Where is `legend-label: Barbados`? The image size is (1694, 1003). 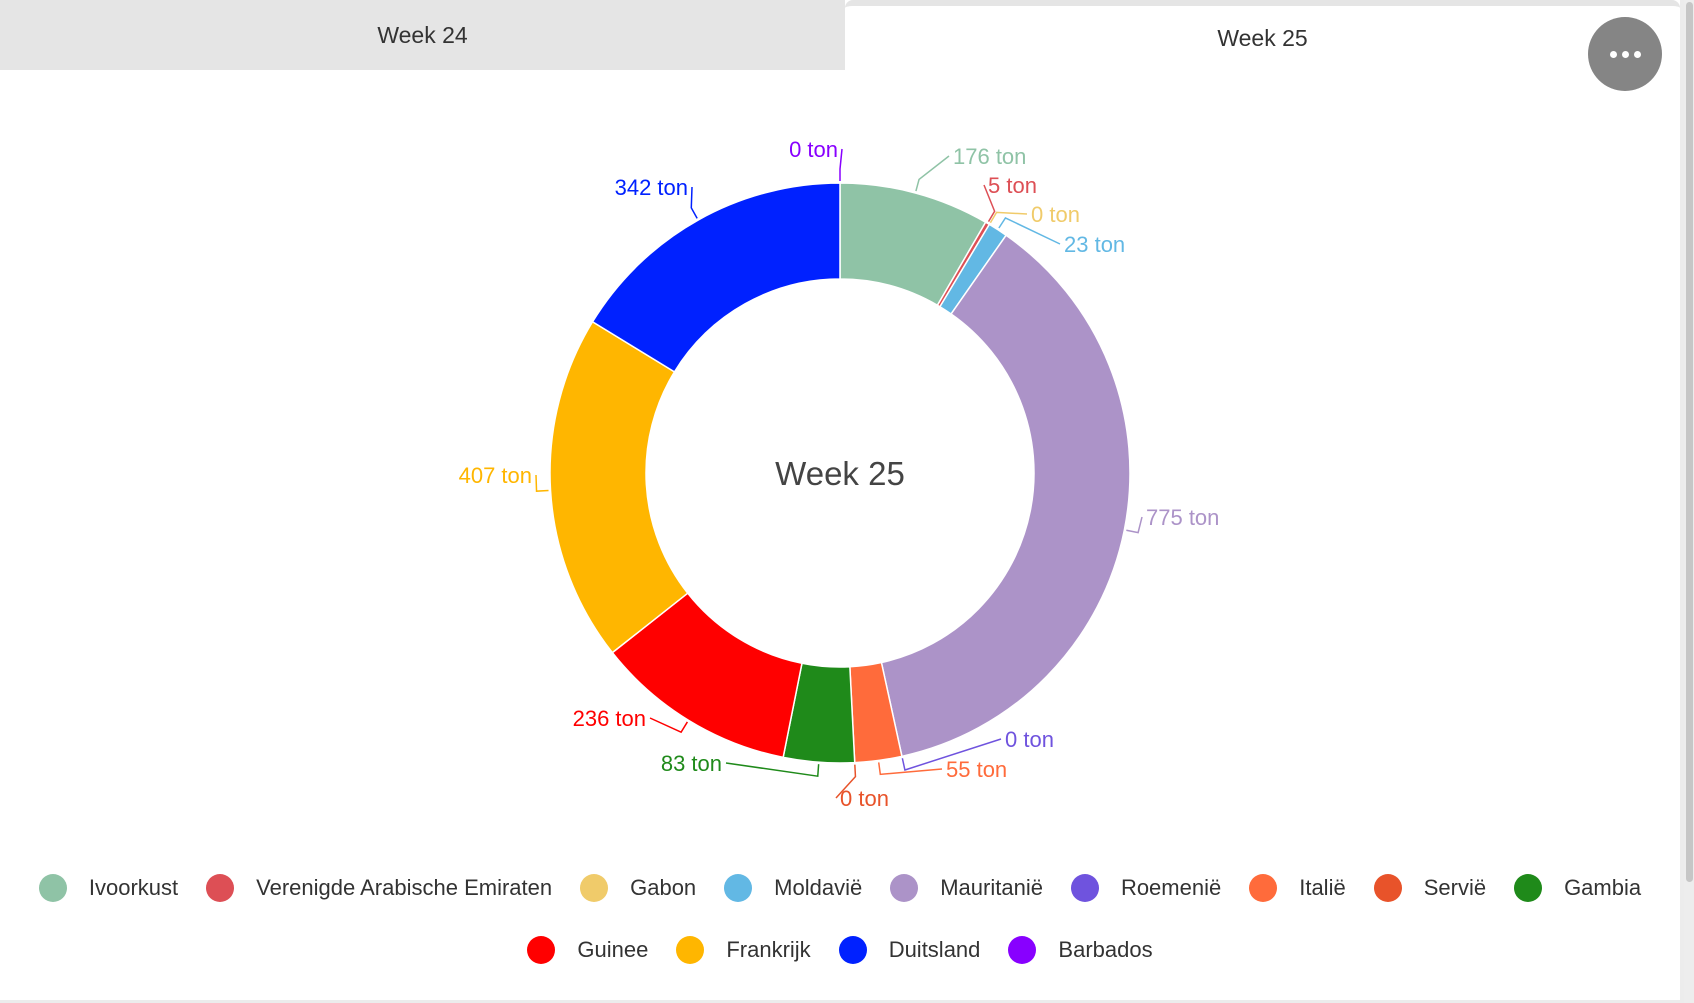
legend-label: Barbados is located at coordinates (1105, 949).